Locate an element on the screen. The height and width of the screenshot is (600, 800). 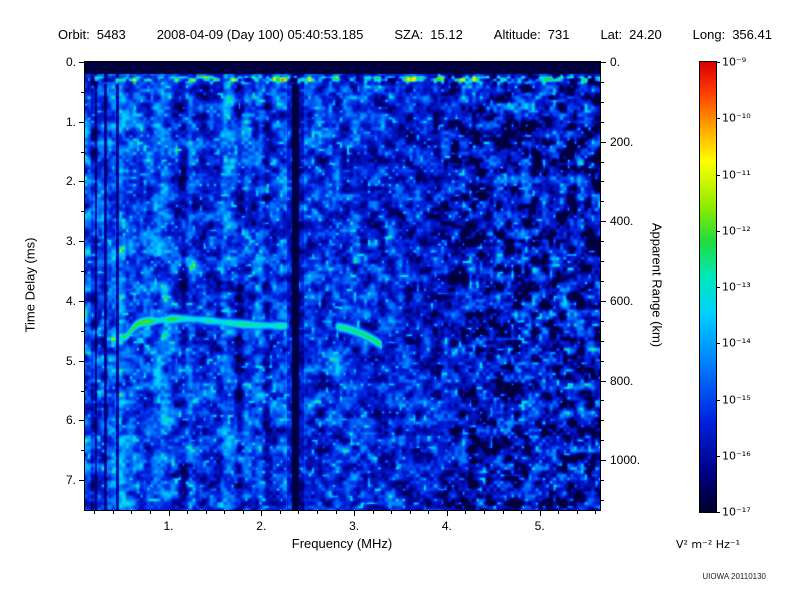
lat-field: Lat: 24.20 is located at coordinates (630, 34).